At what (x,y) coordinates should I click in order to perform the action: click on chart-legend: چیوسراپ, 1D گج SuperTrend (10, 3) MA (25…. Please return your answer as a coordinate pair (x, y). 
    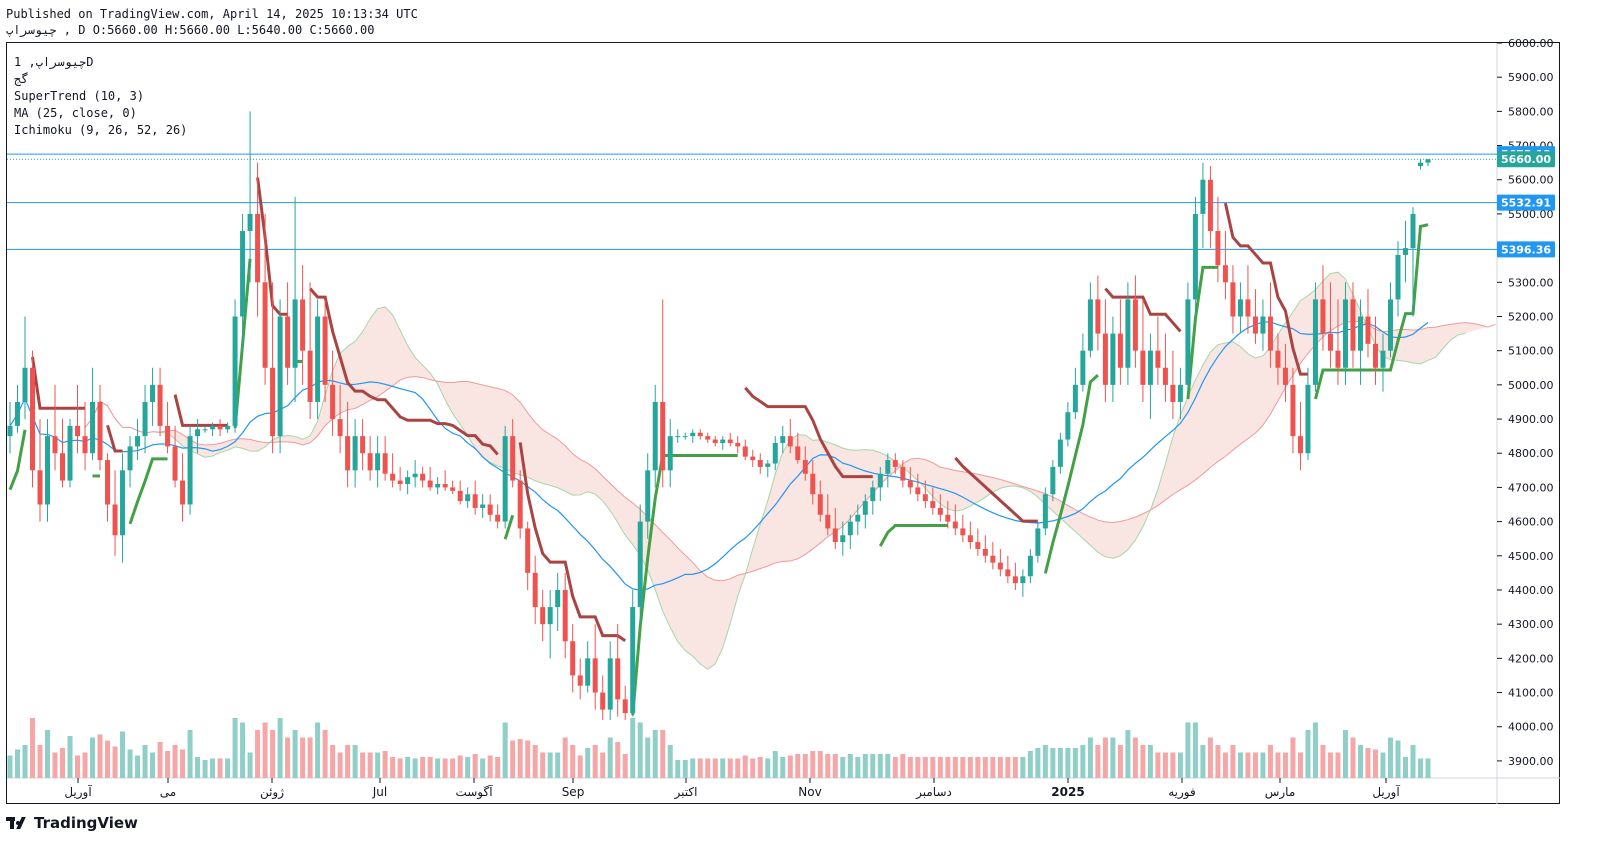
    Looking at the image, I should click on (100, 96).